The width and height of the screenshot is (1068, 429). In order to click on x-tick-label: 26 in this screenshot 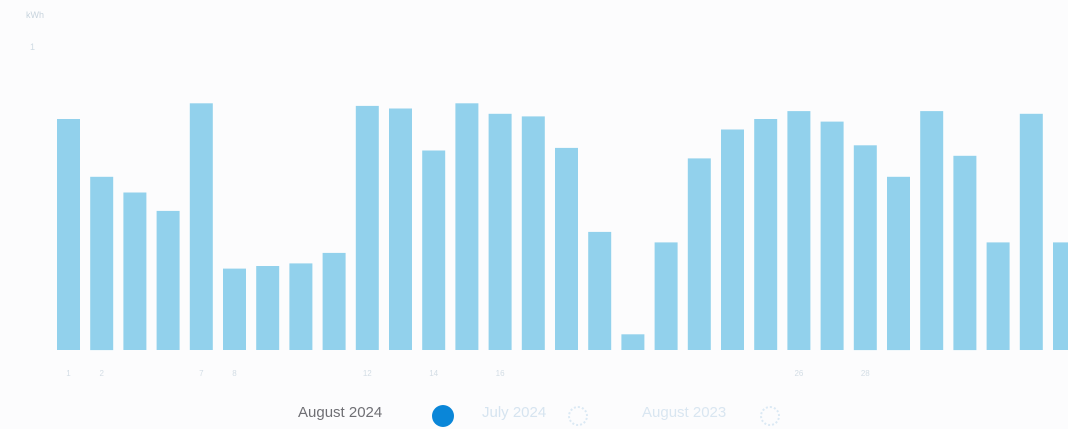, I will do `click(798, 373)`.